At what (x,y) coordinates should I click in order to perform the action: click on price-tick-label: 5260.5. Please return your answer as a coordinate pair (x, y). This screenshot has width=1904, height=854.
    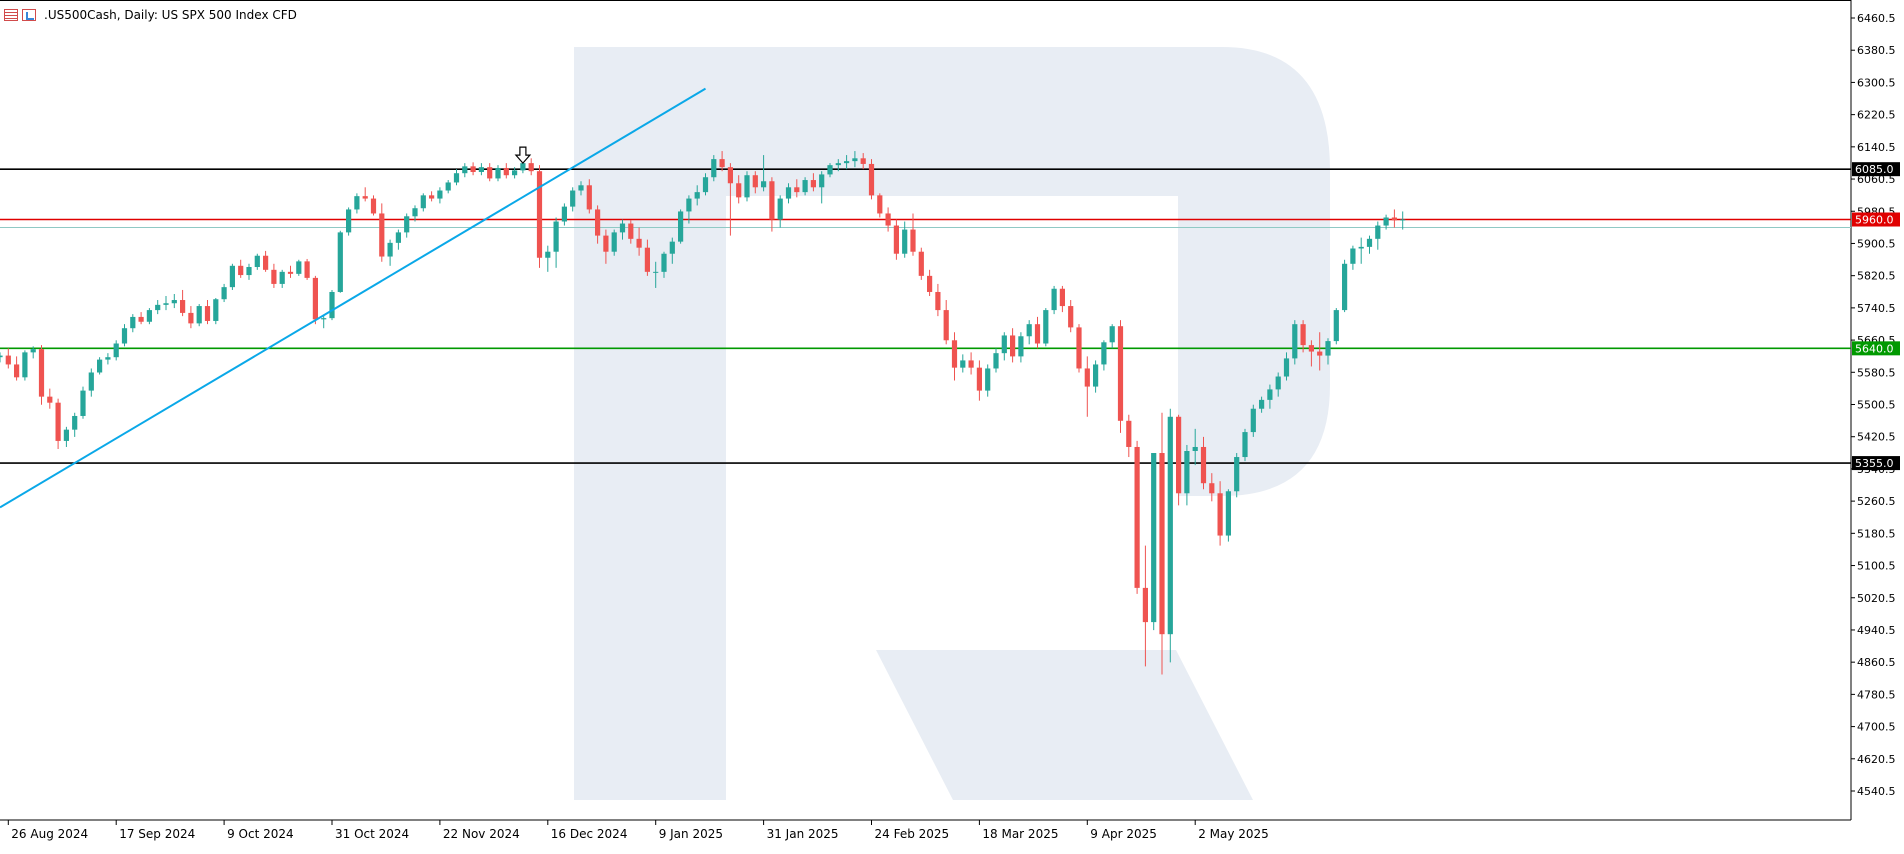
    Looking at the image, I should click on (1876, 501).